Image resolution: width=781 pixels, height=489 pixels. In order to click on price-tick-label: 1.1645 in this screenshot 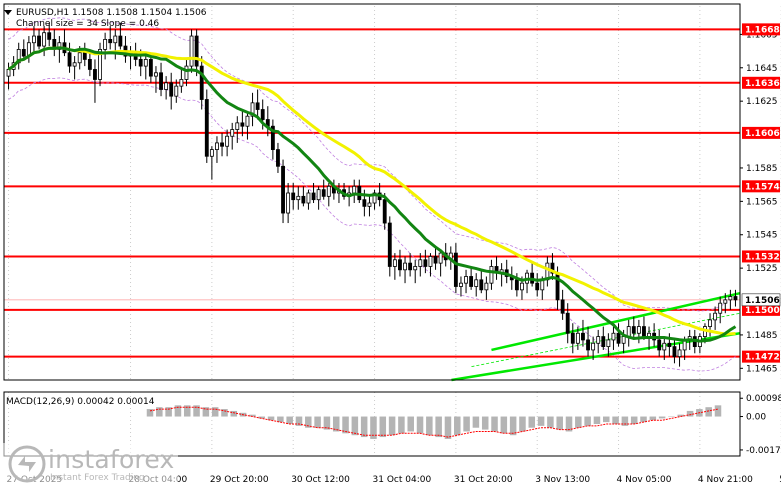, I will do `click(762, 69)`.